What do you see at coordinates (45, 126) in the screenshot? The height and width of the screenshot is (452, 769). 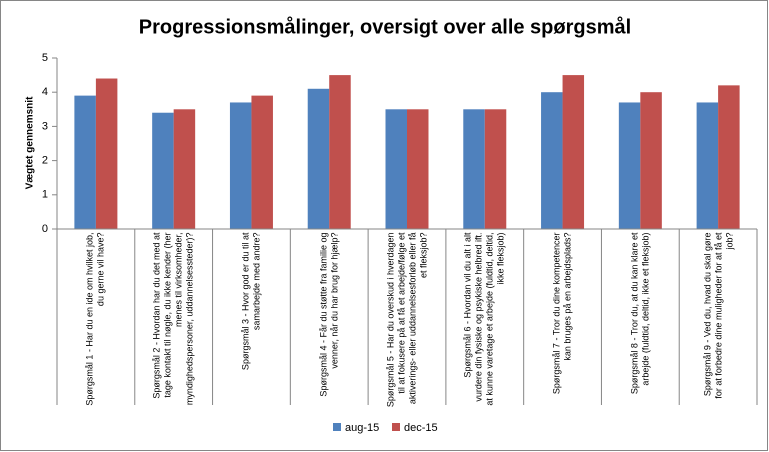 I see `y-tick-label: 3` at bounding box center [45, 126].